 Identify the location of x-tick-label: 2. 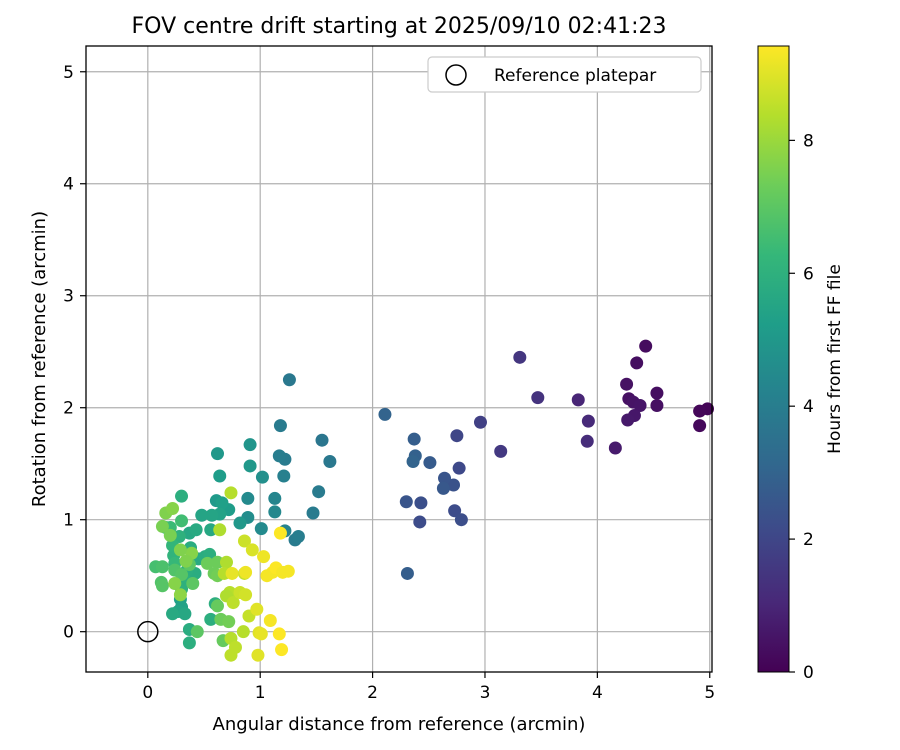
(372, 693).